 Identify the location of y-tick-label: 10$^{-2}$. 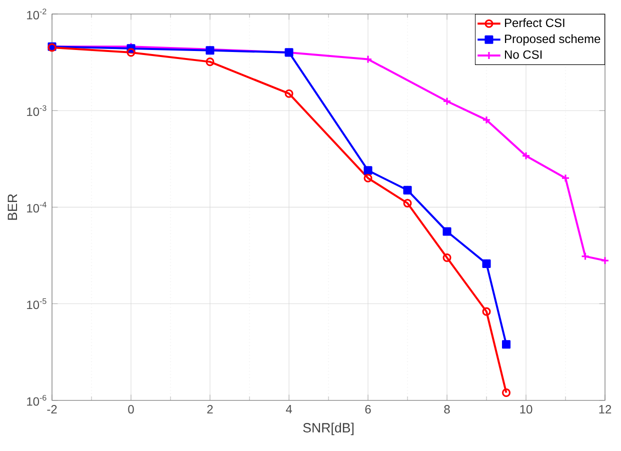
(36, 14).